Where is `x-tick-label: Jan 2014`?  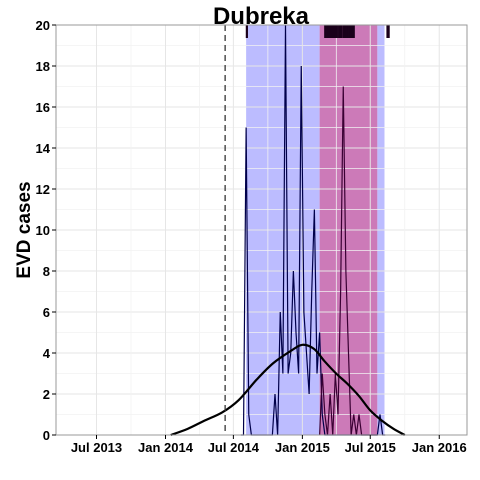 x-tick-label: Jan 2014 is located at coordinates (166, 447).